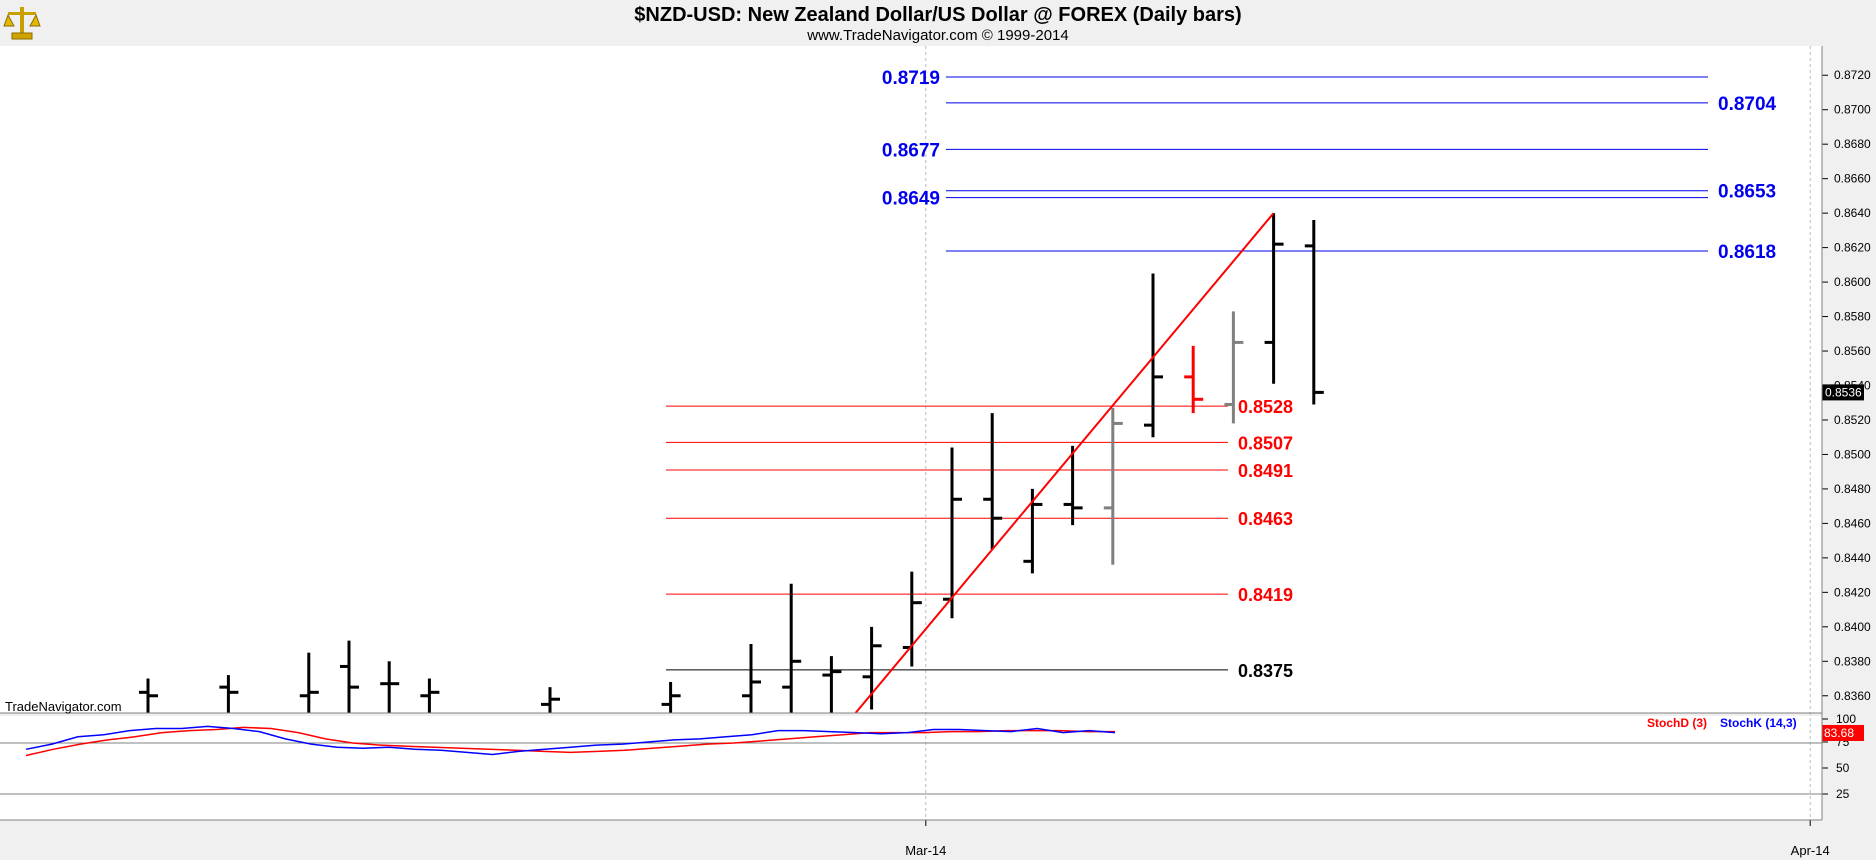 Image resolution: width=1876 pixels, height=860 pixels. Describe the element at coordinates (63, 706) in the screenshot. I see `watermark: TradeNavigator.com` at that location.